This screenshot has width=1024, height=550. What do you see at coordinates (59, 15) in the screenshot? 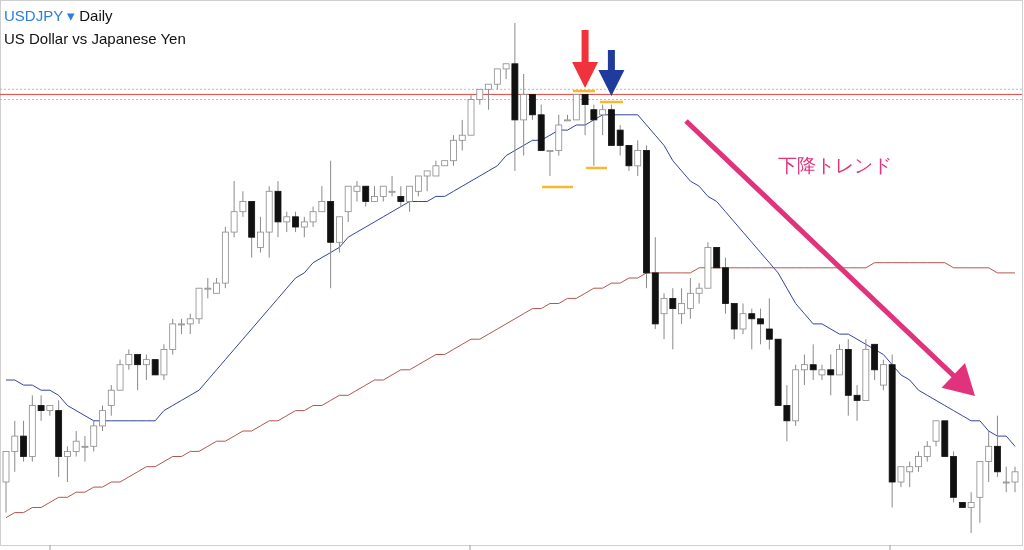
I see `chart-title: USDJPY ▾ Daily` at bounding box center [59, 15].